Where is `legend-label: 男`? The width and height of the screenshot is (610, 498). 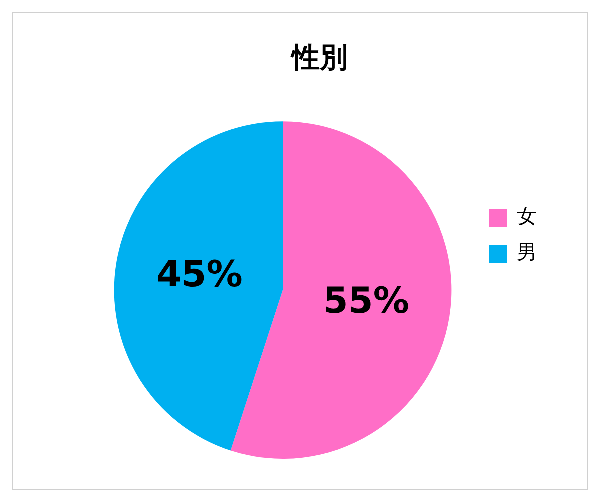
legend-label: 男 is located at coordinates (527, 252).